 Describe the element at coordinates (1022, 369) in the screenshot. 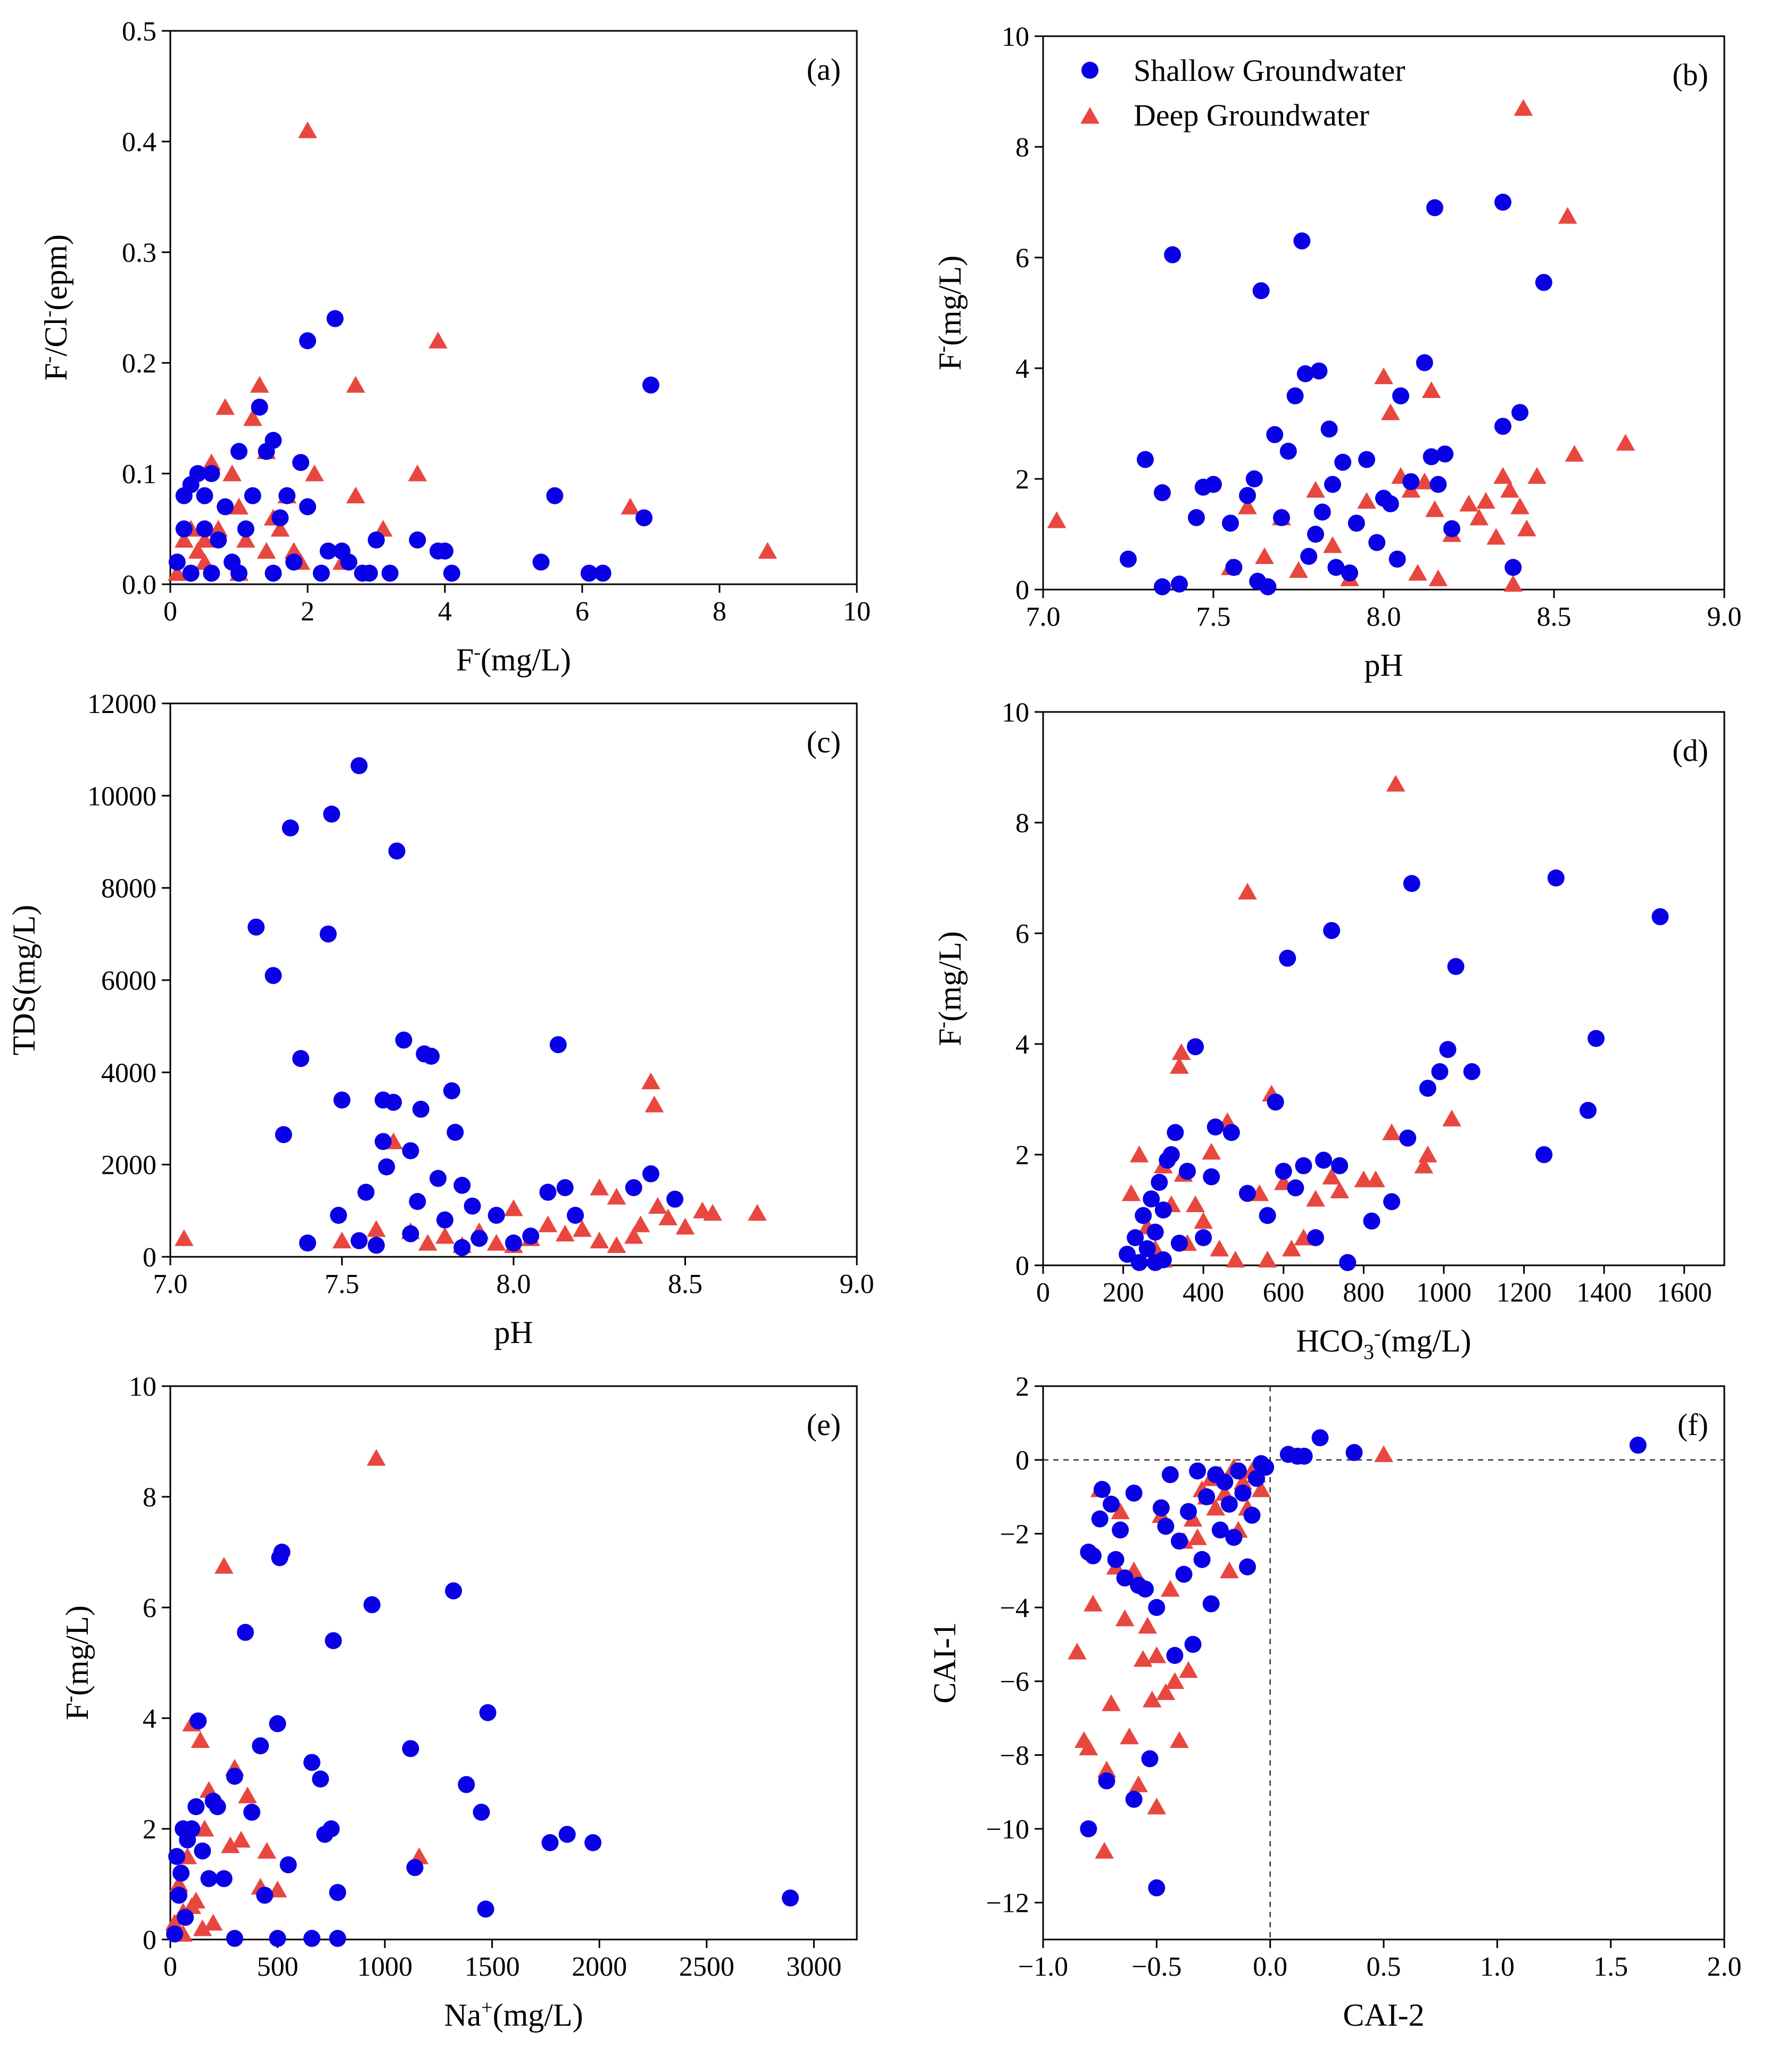

I see `y-tick-label: 4` at that location.